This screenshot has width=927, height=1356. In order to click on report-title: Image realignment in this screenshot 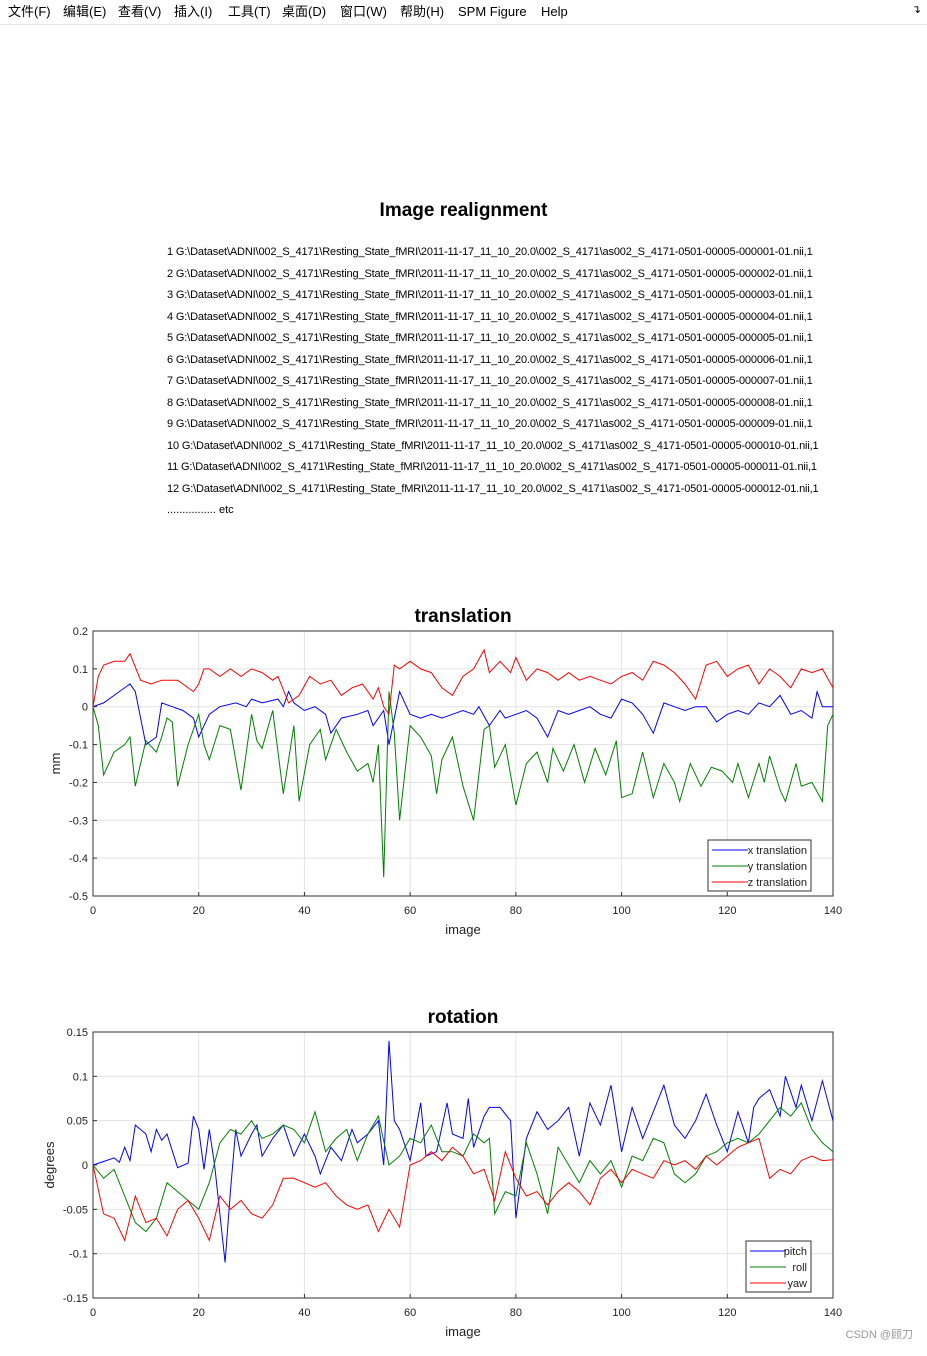, I will do `click(463, 210)`.